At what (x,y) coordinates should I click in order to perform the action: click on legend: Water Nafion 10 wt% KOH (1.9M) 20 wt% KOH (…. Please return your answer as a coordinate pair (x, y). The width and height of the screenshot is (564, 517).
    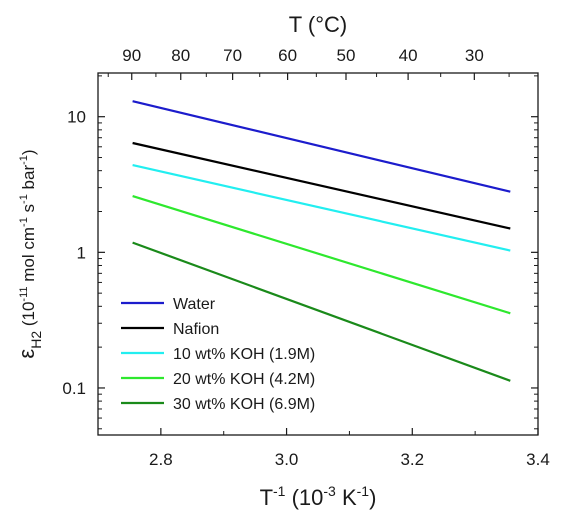
    Looking at the image, I should click on (218, 354).